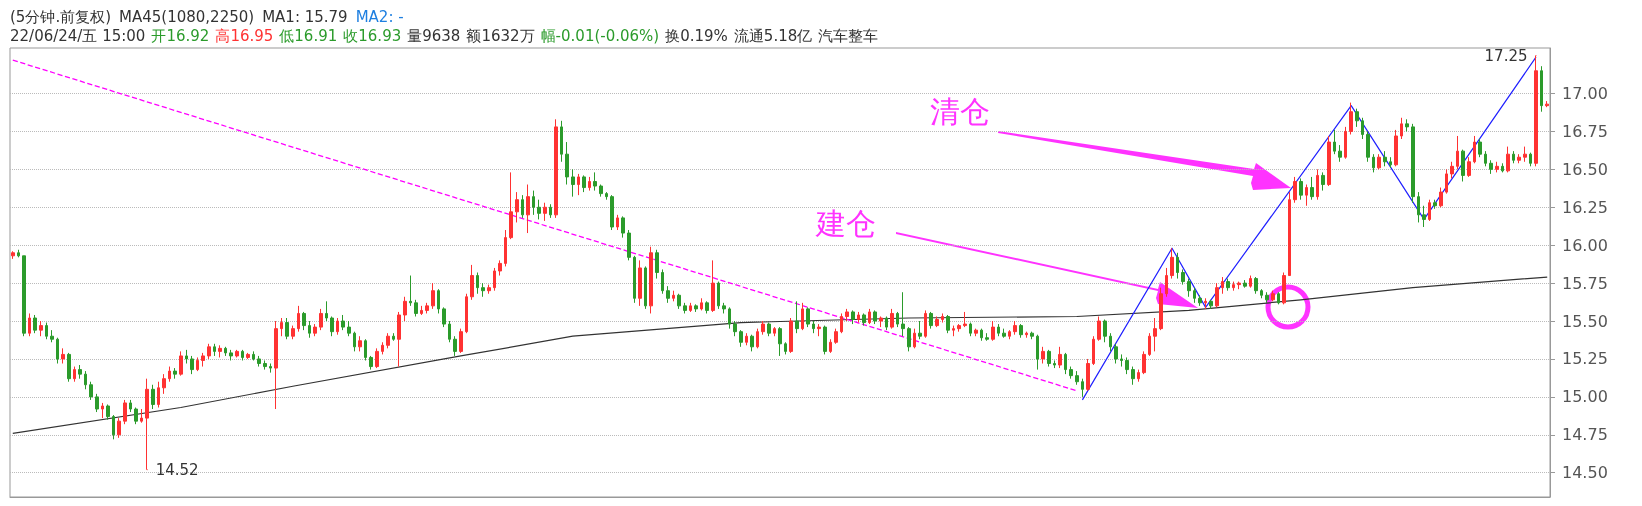  Describe the element at coordinates (846, 224) in the screenshot. I see `annotation: 建仓` at that location.